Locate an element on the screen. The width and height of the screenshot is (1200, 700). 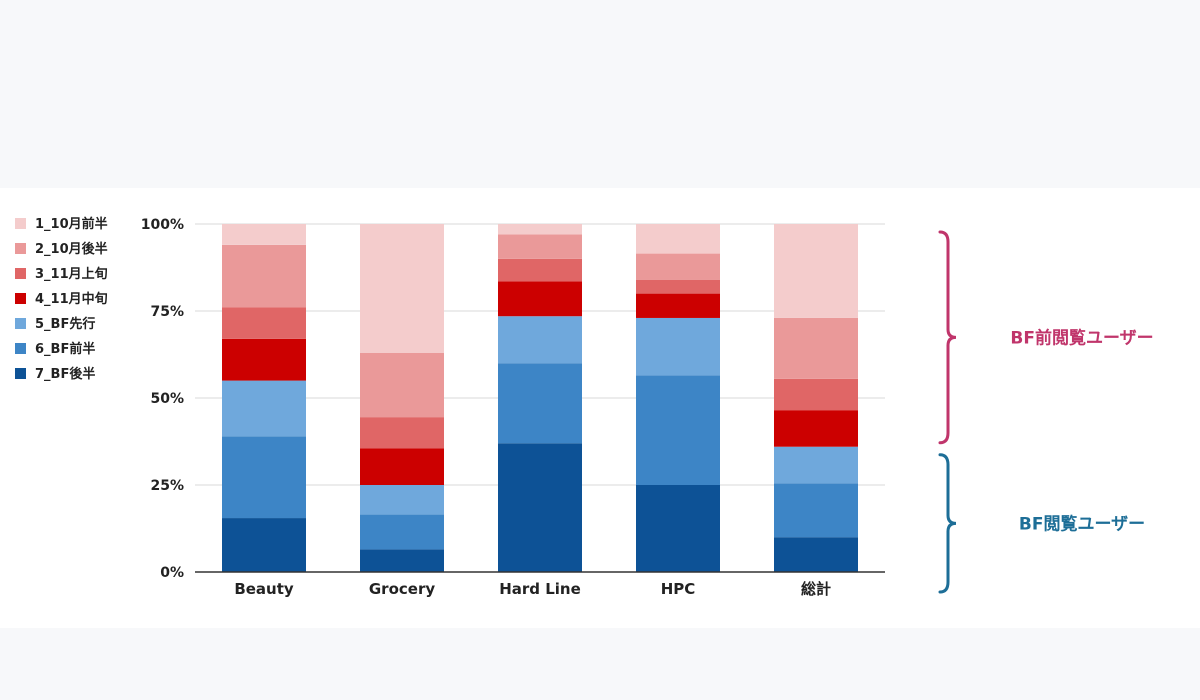
y-axis-ticks: 0% 25% 50% 75% 100% is located at coordinates (162, 399).